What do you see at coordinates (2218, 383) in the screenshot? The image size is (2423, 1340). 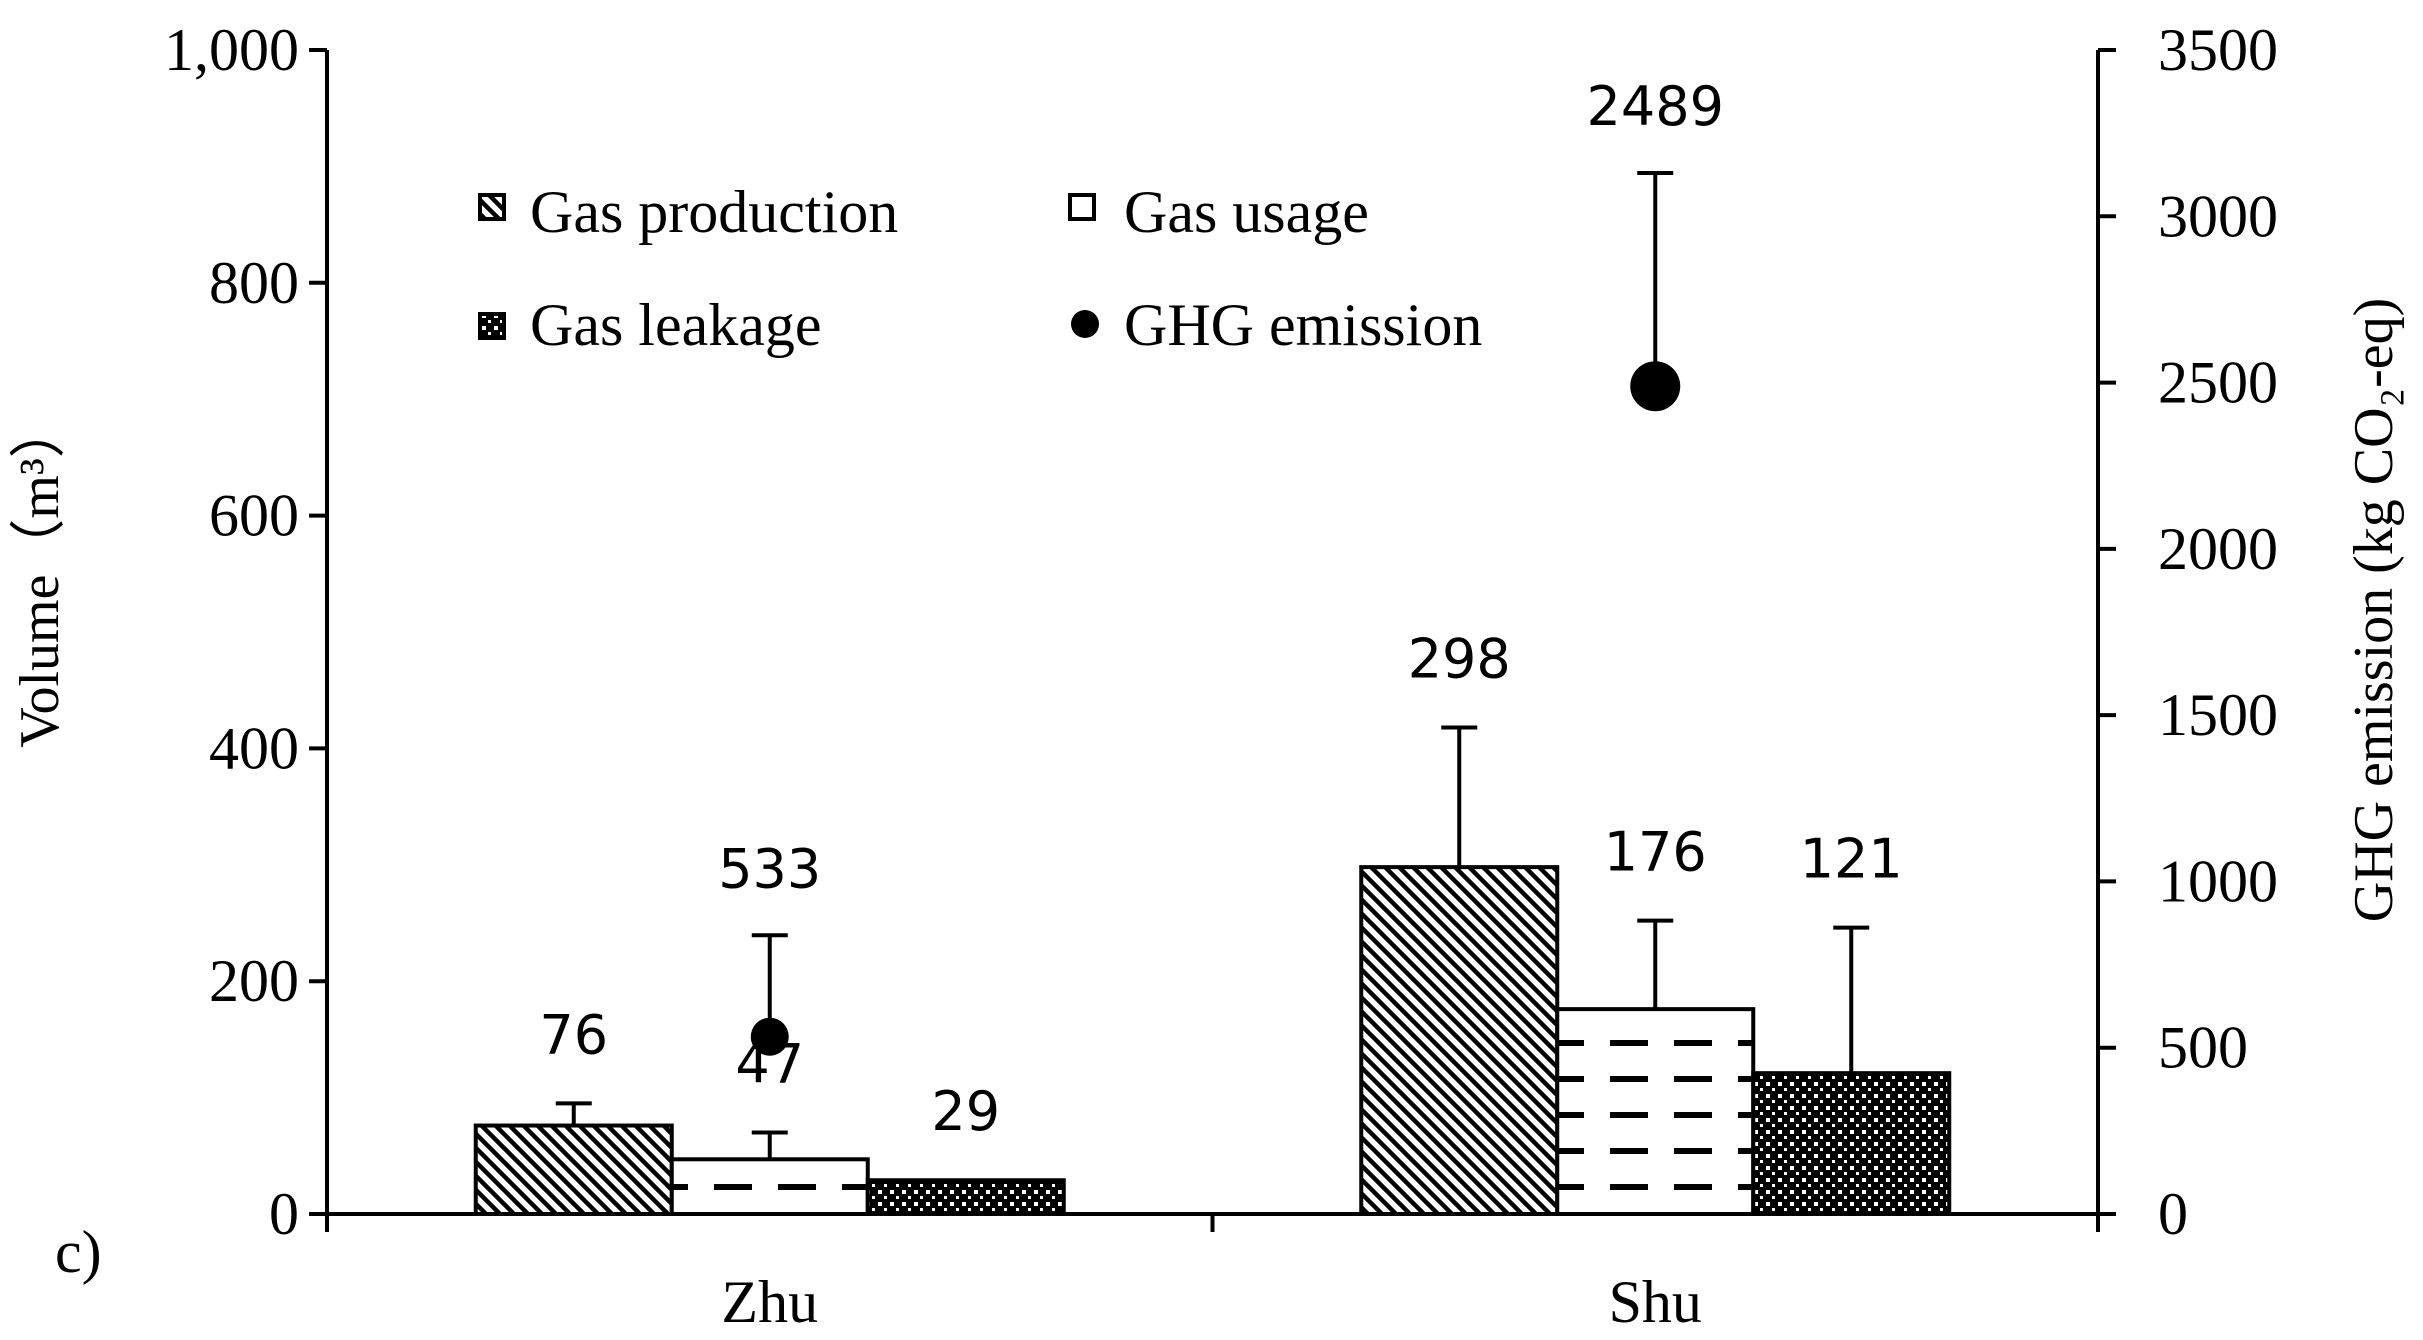 I see `y2-tick-label: 2500` at bounding box center [2218, 383].